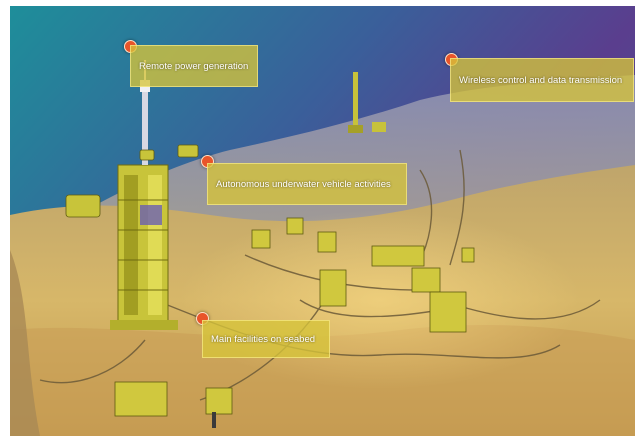  I want to click on processing-tower, so click(144, 195).